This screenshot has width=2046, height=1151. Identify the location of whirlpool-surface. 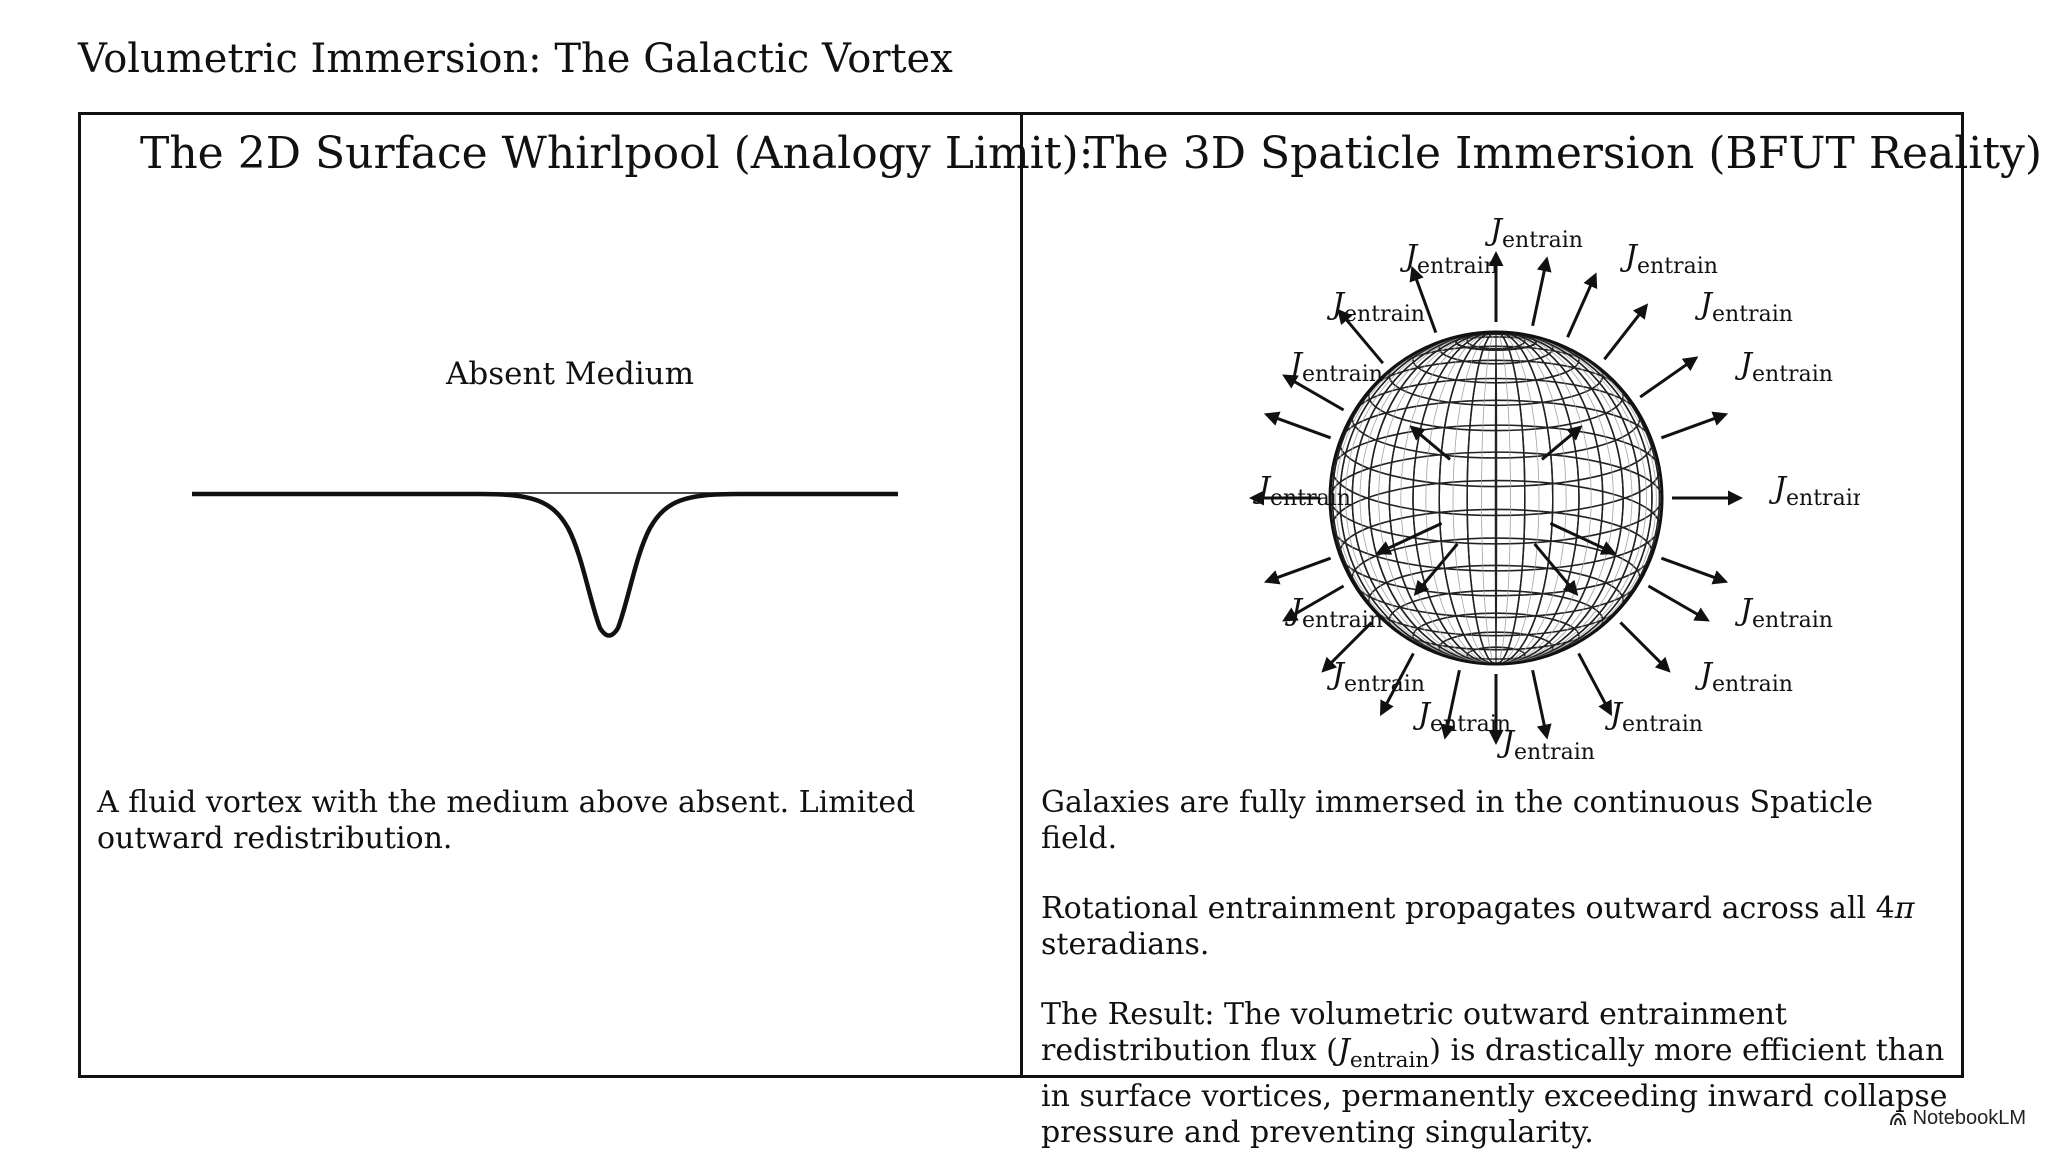
(545, 564).